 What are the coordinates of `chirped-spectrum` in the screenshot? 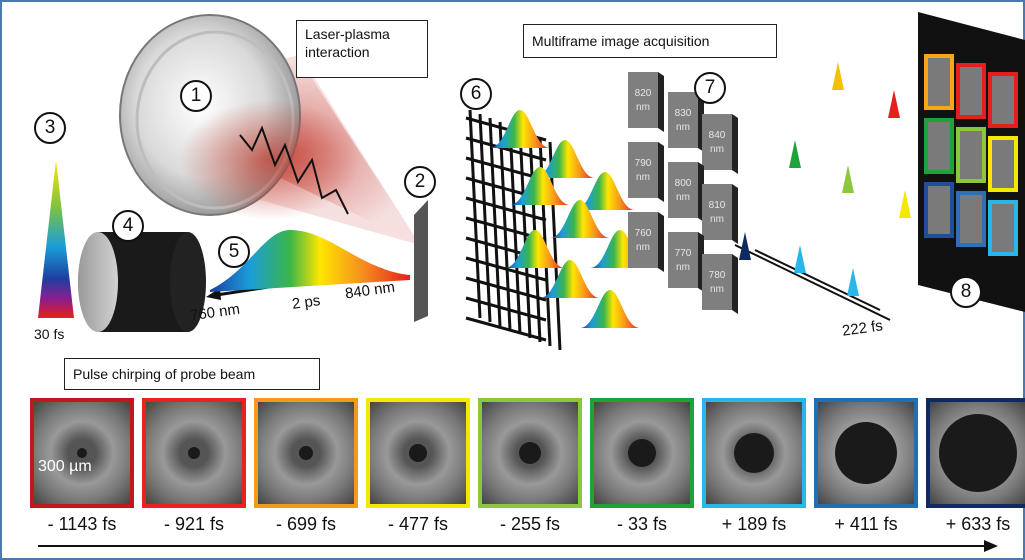 It's located at (310, 261).